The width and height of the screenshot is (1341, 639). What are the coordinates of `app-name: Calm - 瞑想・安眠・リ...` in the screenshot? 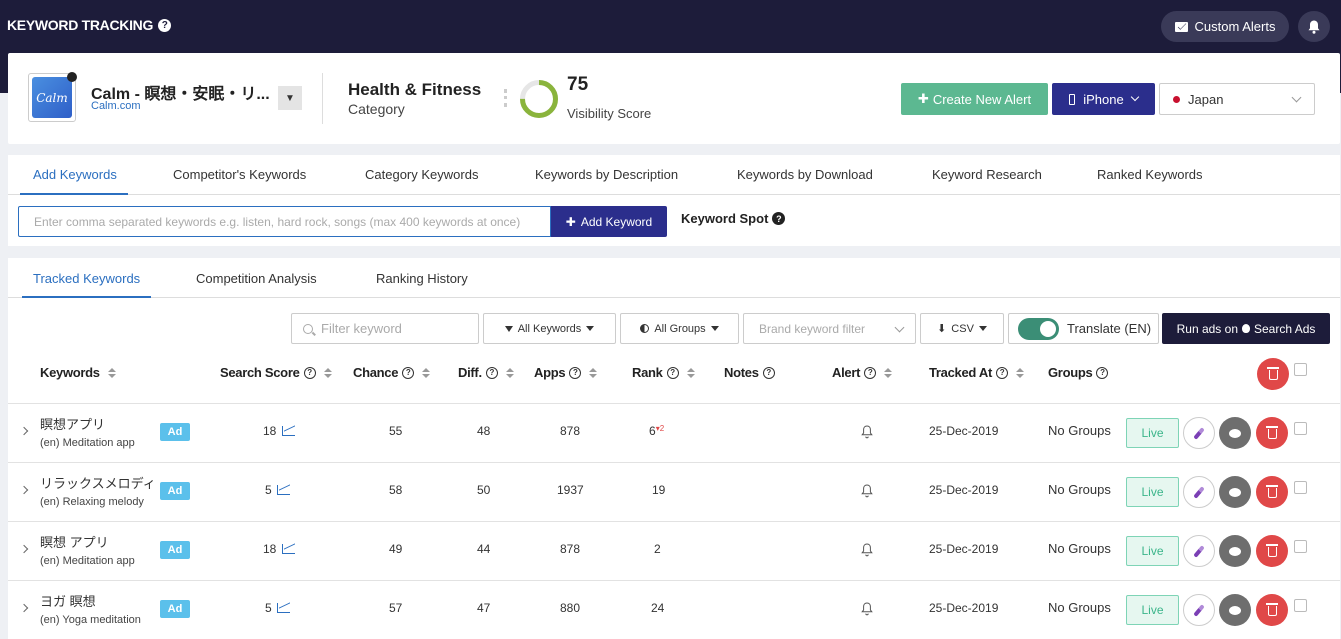 It's located at (180, 94).